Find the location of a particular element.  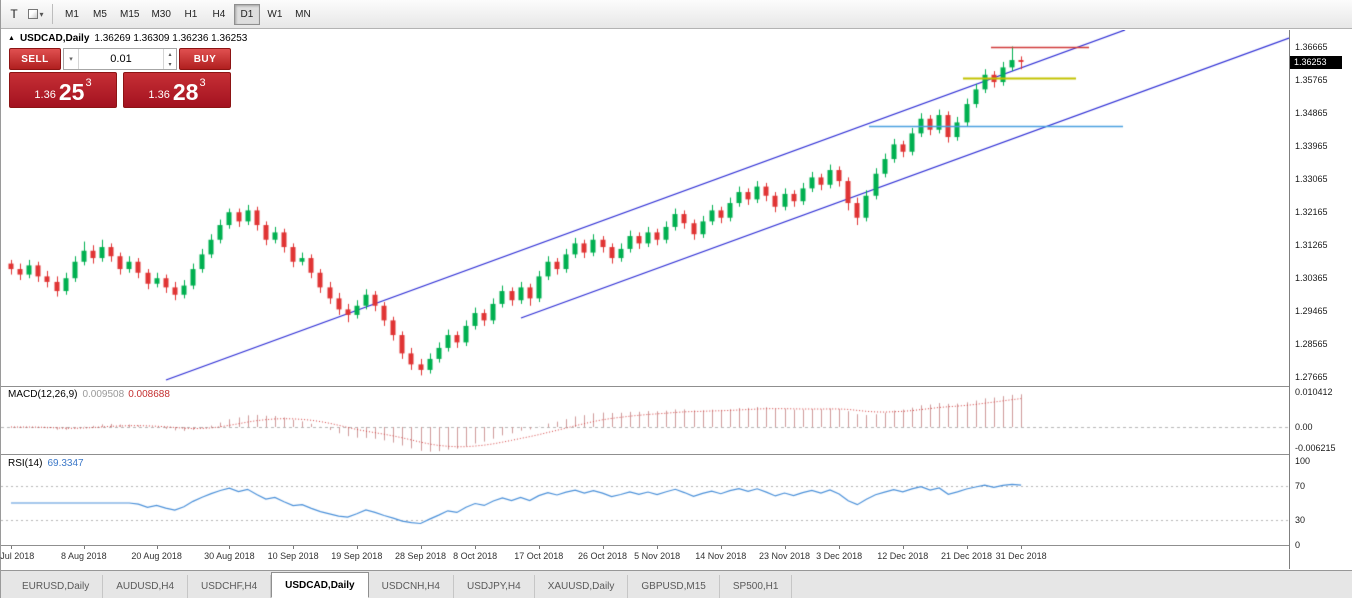

axis-label: 100 is located at coordinates (1303, 461).